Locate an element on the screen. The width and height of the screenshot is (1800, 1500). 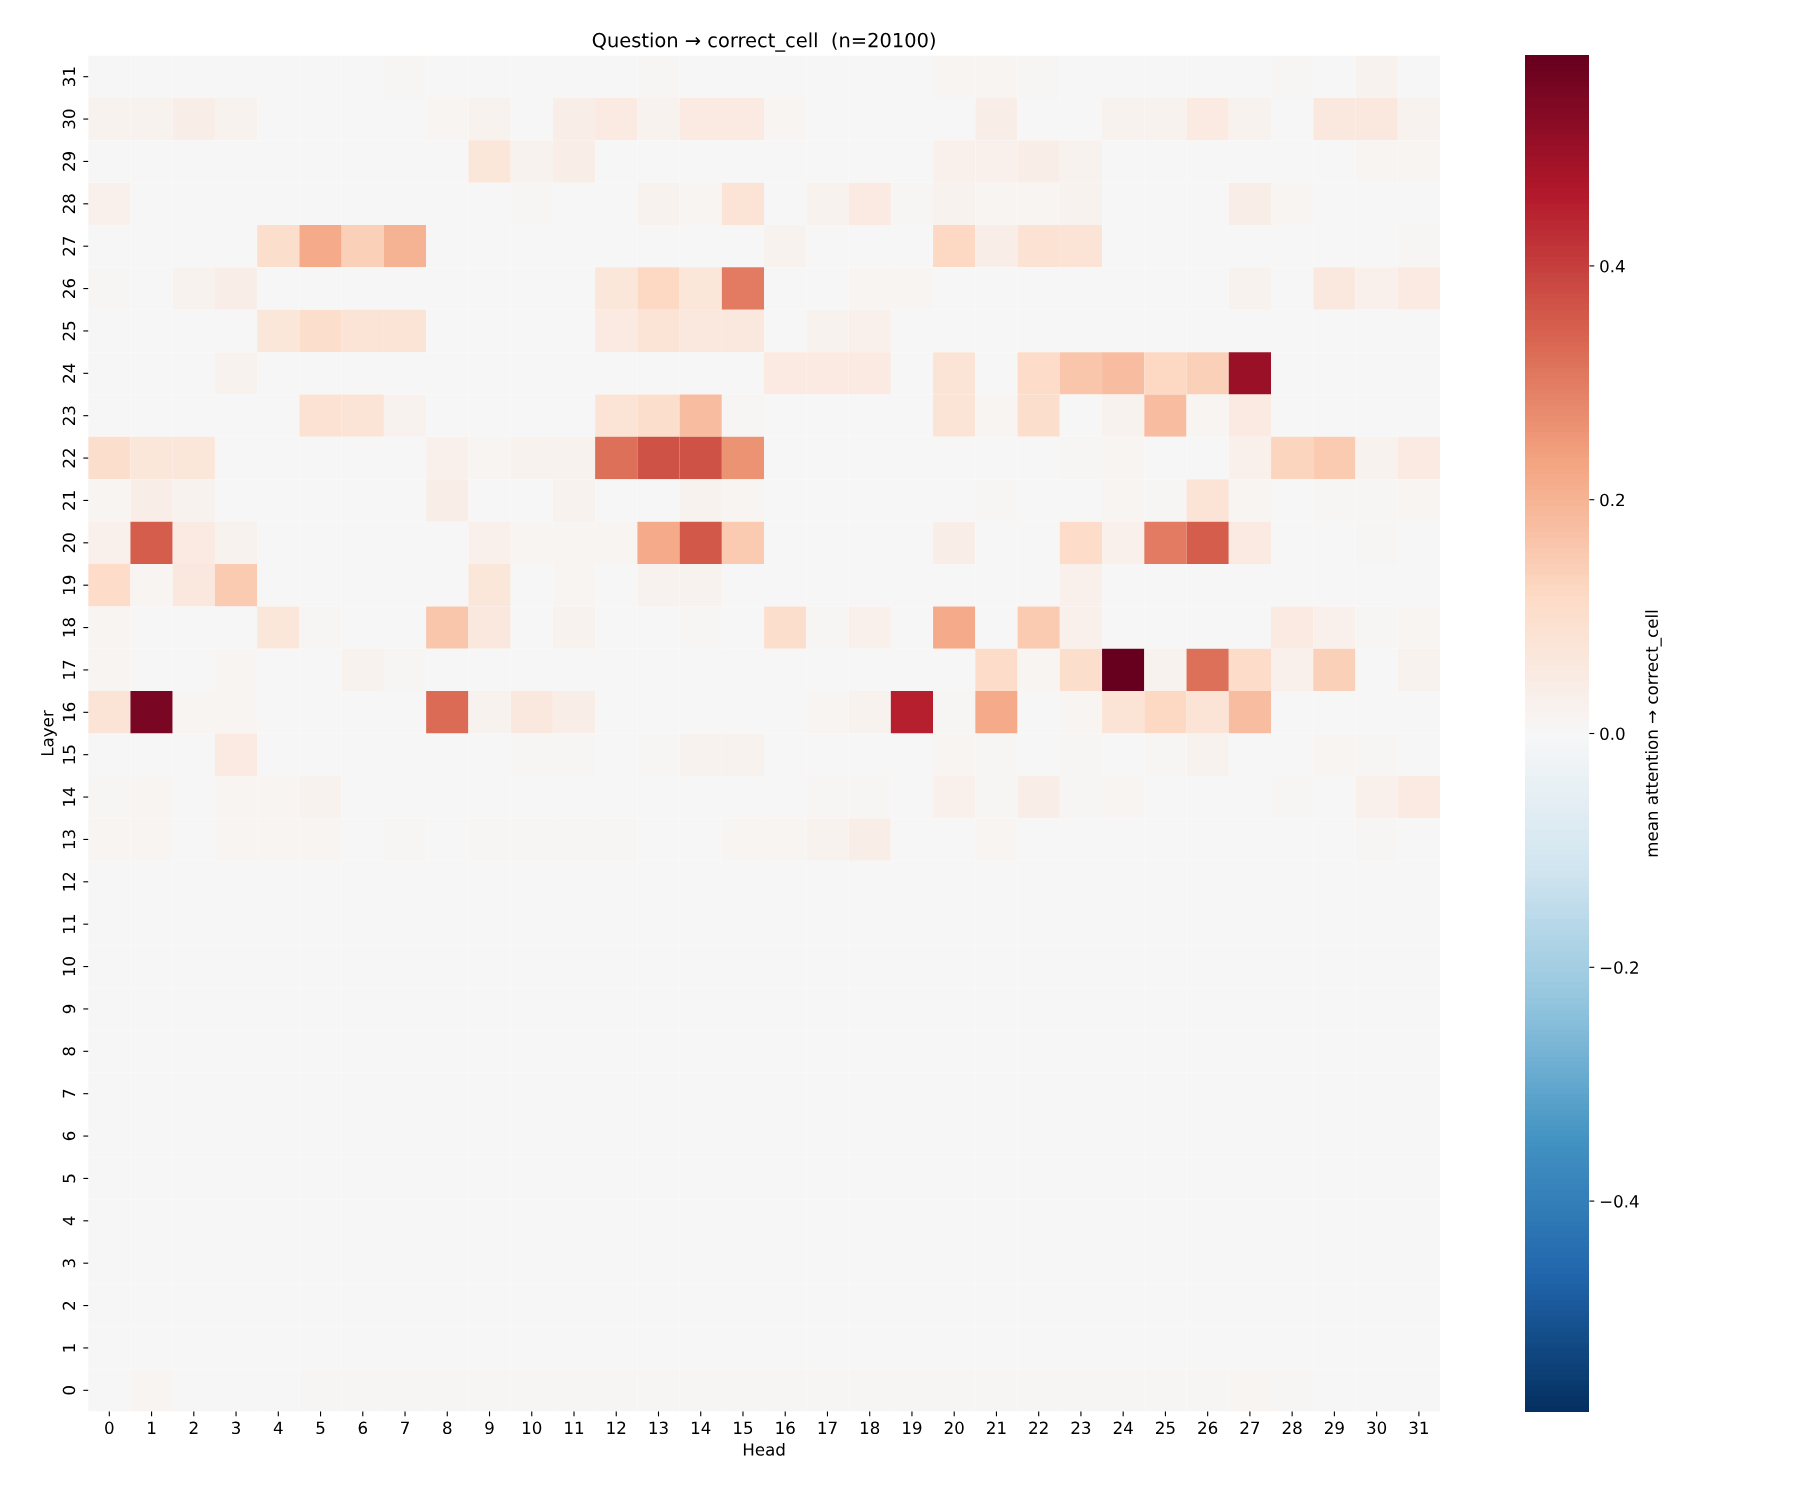
x-tick-label: 18 is located at coordinates (870, 1428).